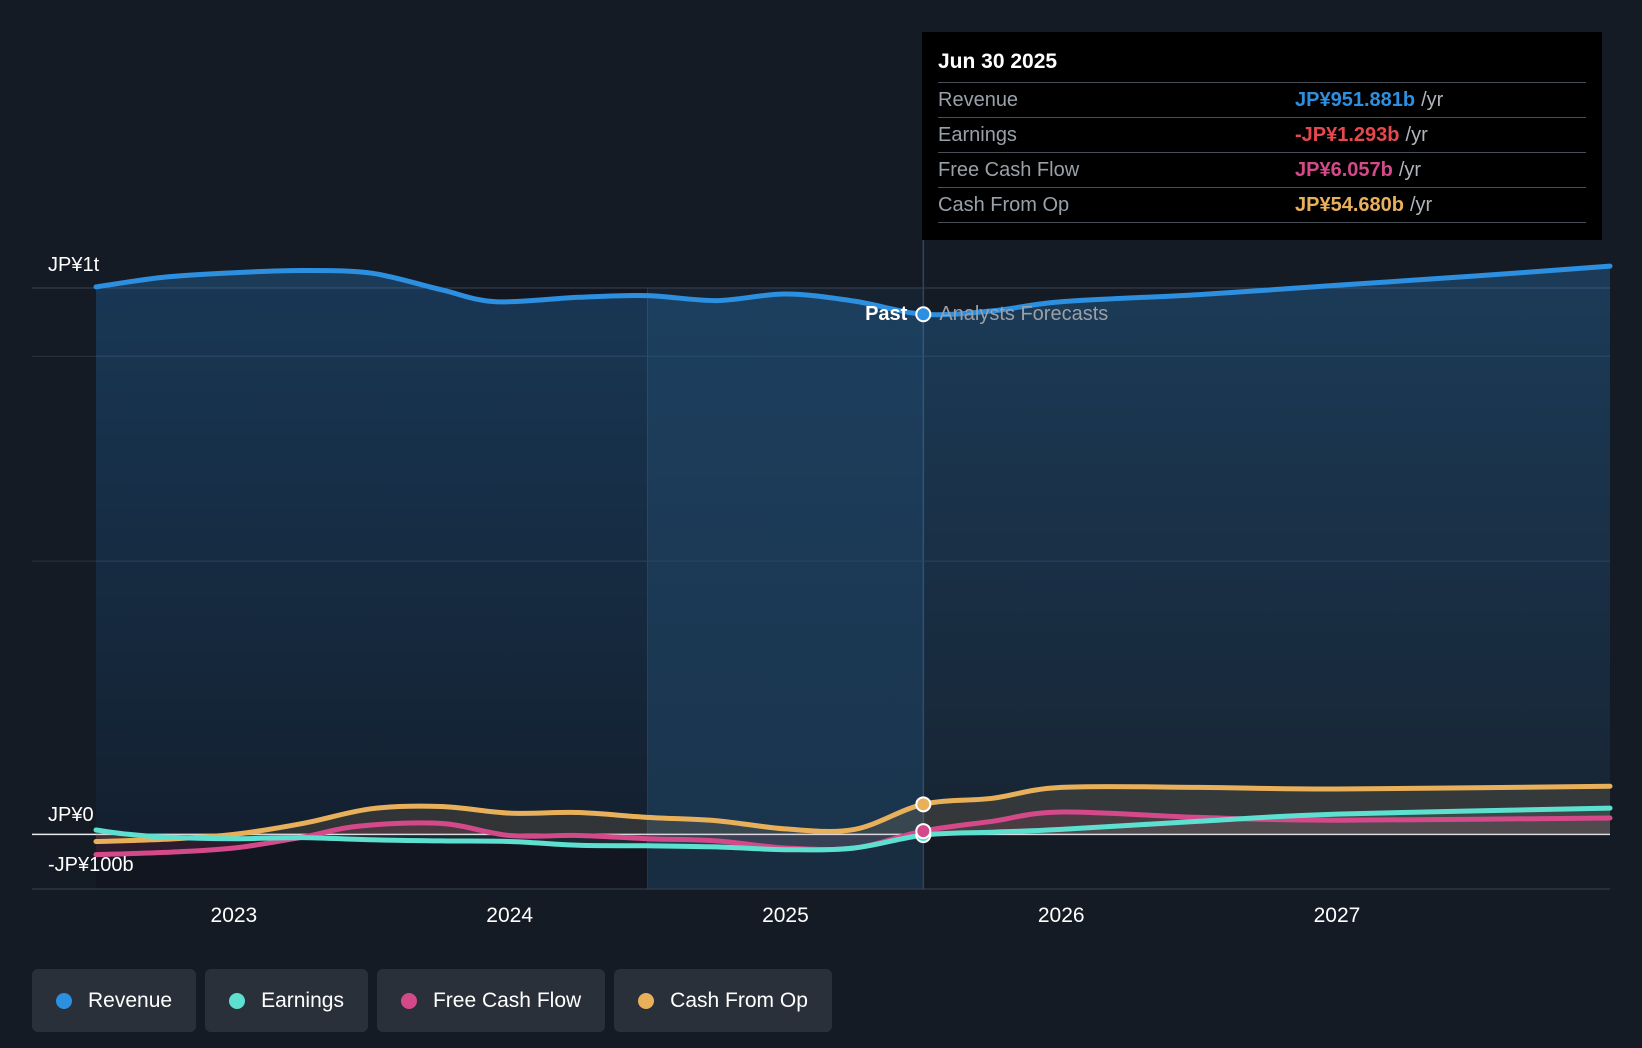 The image size is (1642, 1048). I want to click on x-tick-label: 2026, so click(1061, 915).